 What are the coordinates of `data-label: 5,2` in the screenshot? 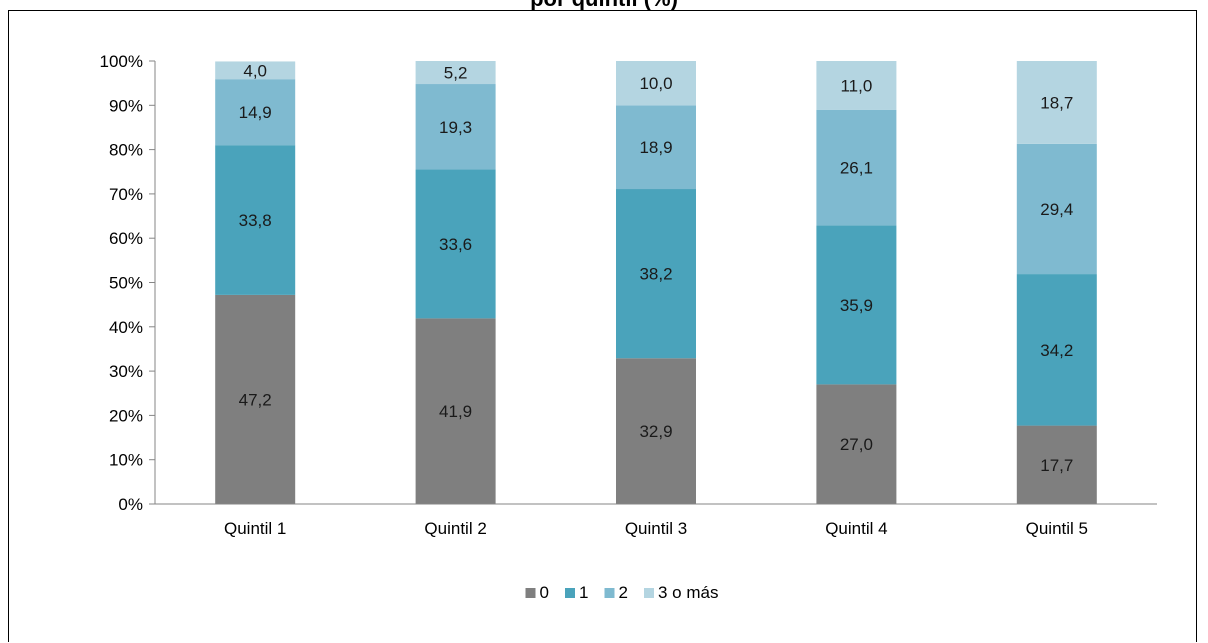 It's located at (456, 73).